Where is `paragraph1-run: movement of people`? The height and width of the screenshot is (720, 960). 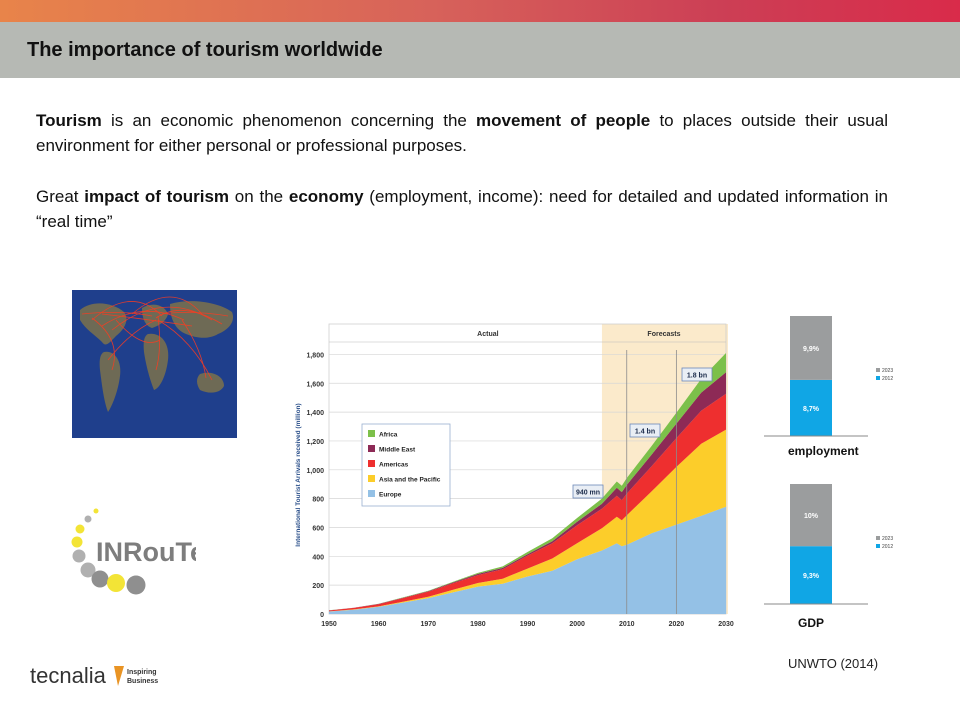 paragraph1-run: movement of people is located at coordinates (563, 120).